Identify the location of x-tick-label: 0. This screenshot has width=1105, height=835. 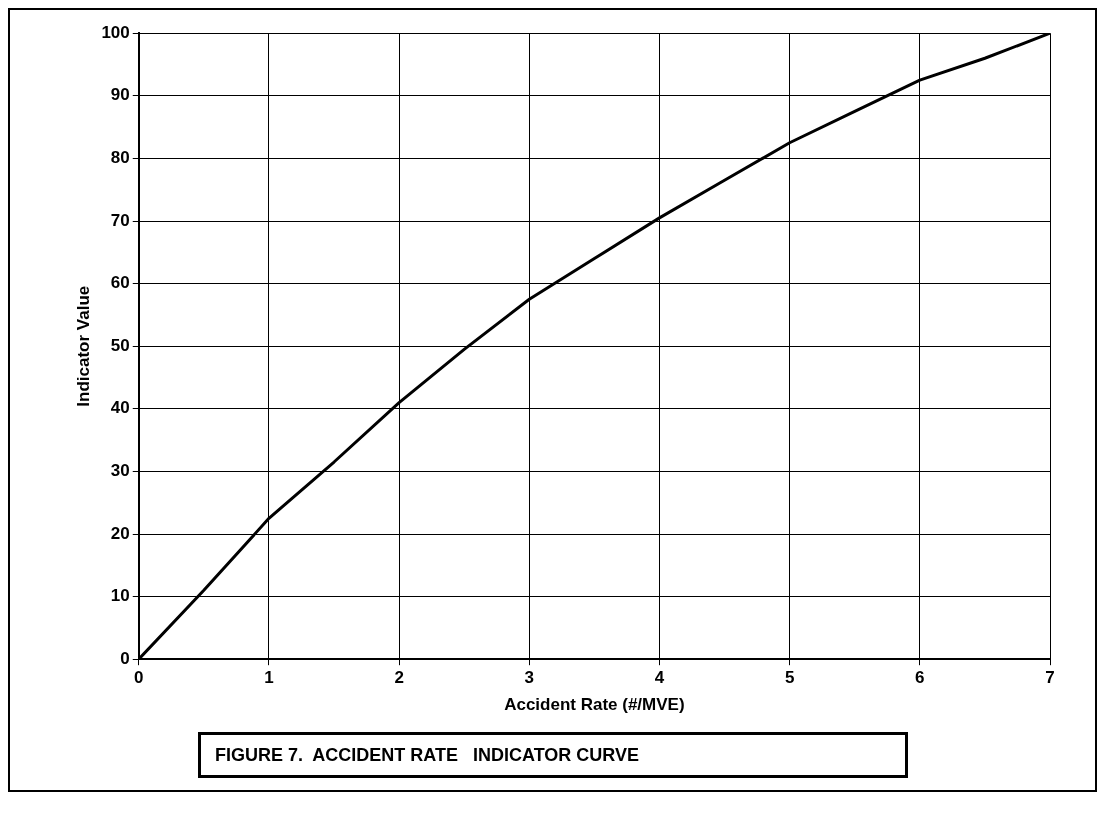
(139, 678).